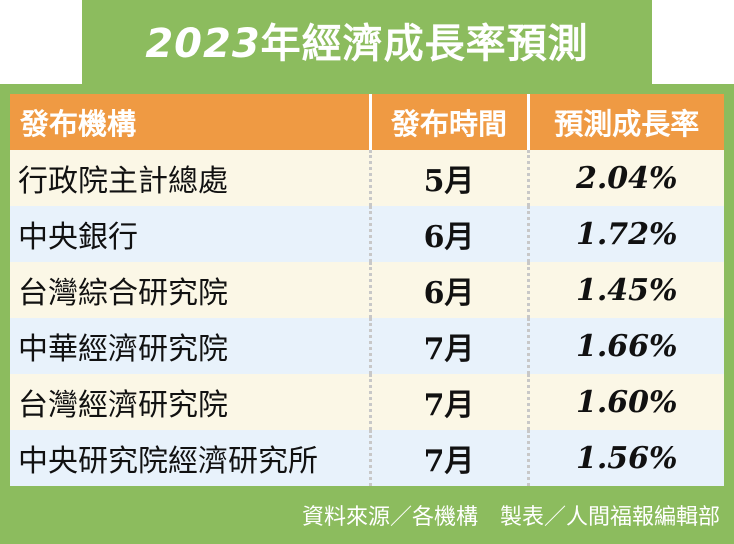 The width and height of the screenshot is (734, 544). What do you see at coordinates (448, 178) in the screenshot?
I see `month-cell: 5月` at bounding box center [448, 178].